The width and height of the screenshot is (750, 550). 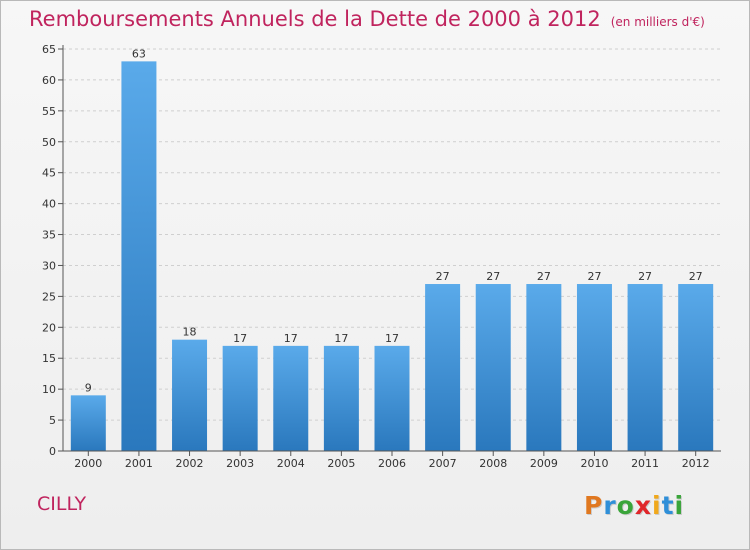 What do you see at coordinates (645, 463) in the screenshot?
I see `x-tick-label: 2011` at bounding box center [645, 463].